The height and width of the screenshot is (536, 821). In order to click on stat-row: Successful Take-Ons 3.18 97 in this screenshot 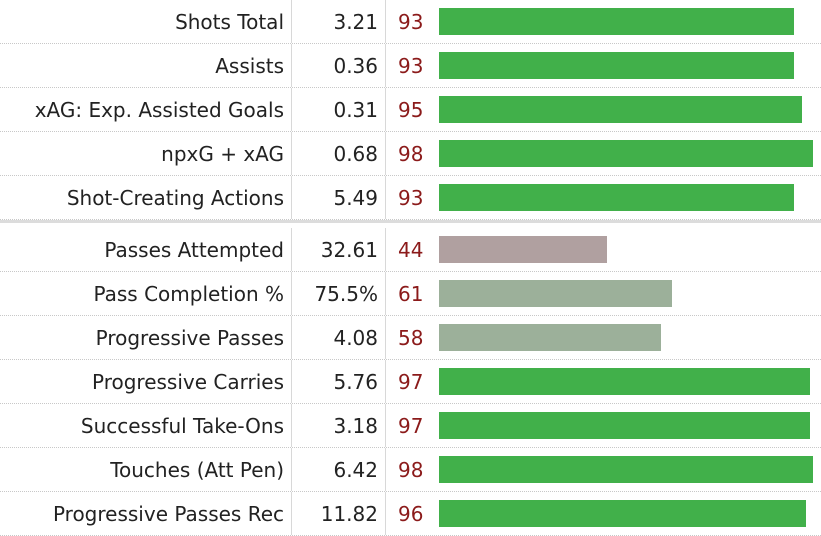, I will do `click(410, 426)`.